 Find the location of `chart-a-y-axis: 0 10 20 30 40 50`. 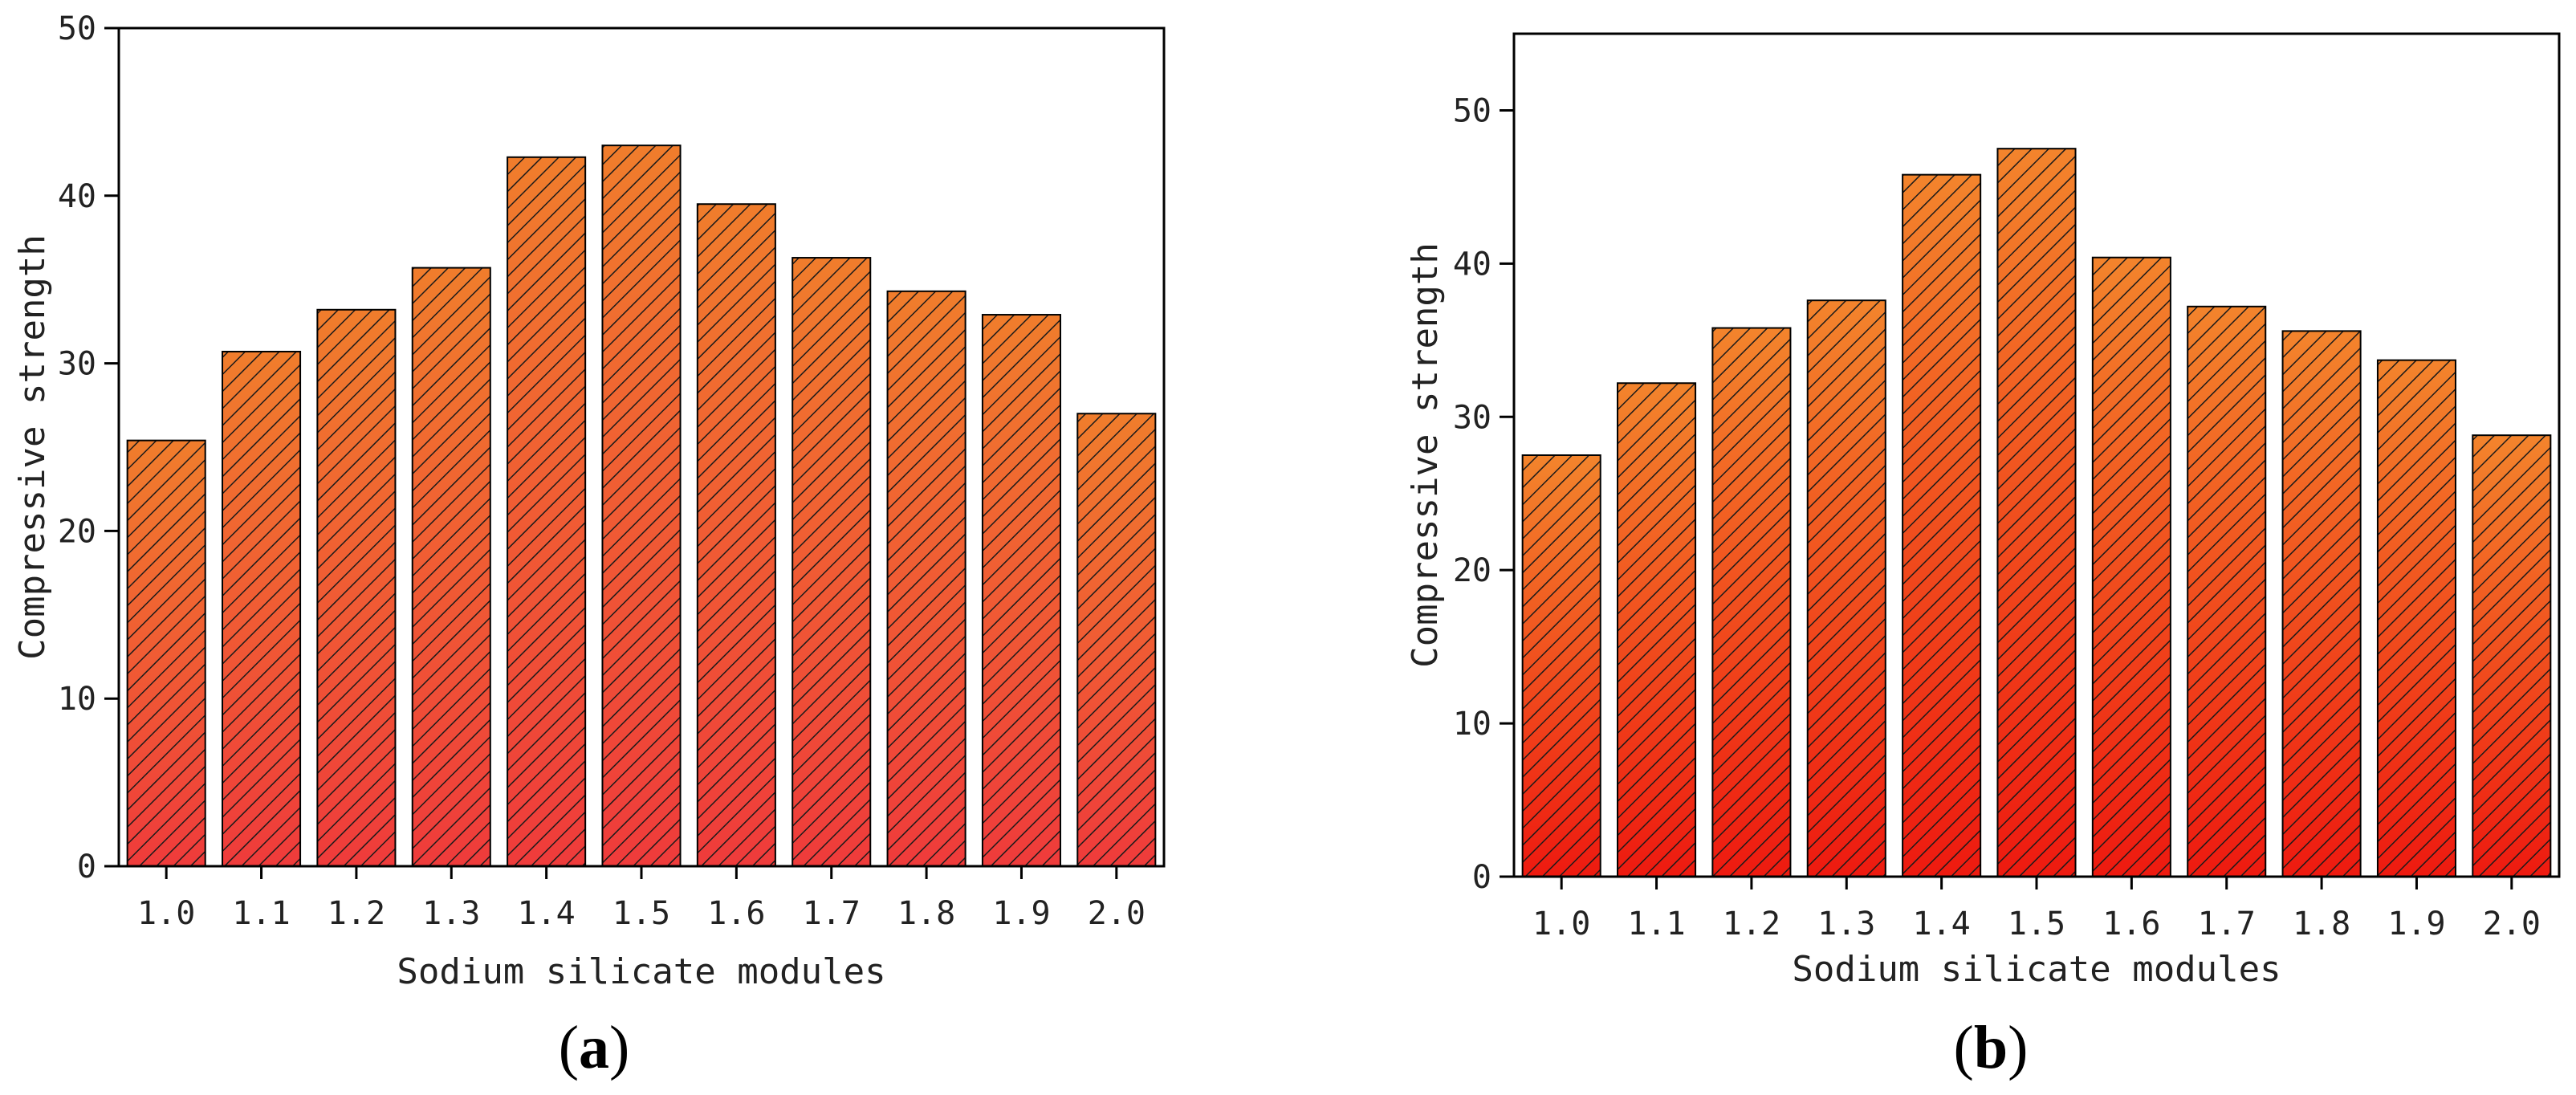

chart-a-y-axis: 0 10 20 30 40 50 is located at coordinates (88, 447).